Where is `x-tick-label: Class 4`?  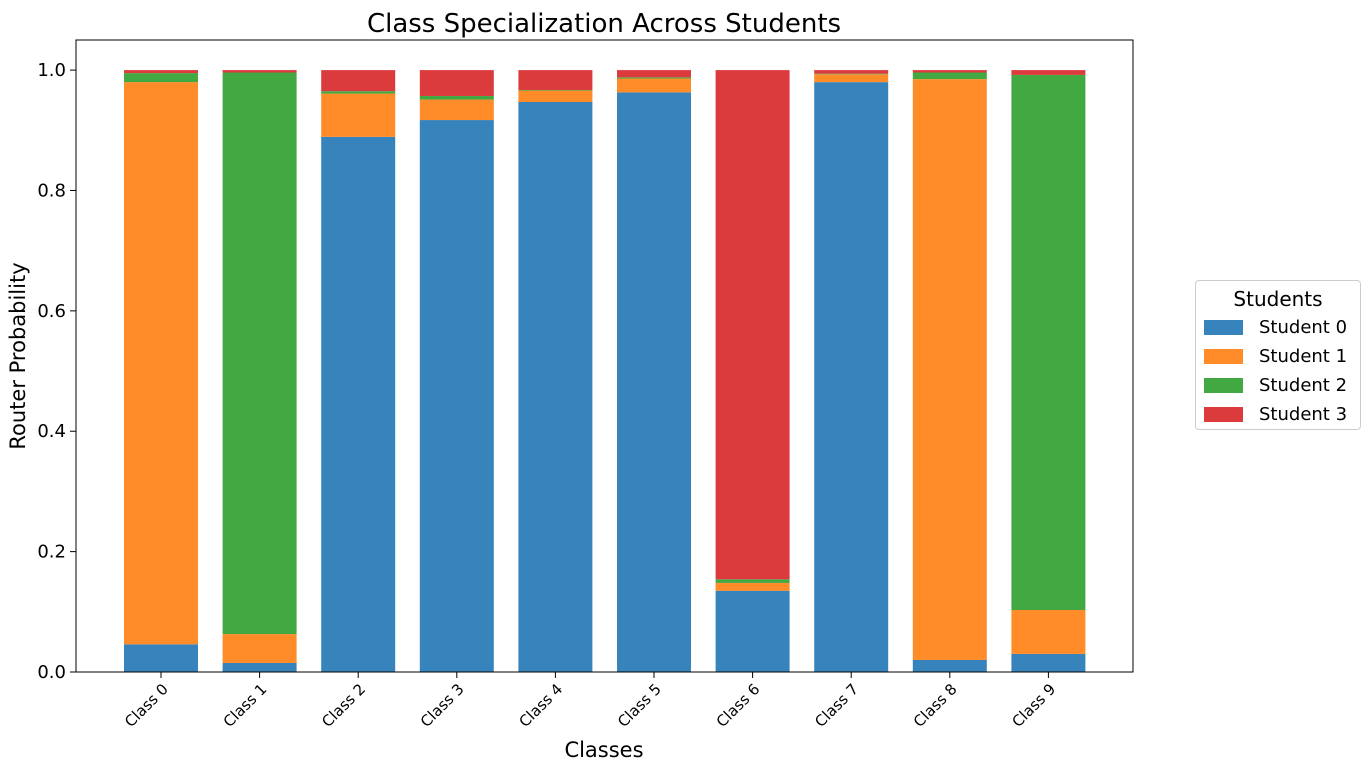 x-tick-label: Class 4 is located at coordinates (540, 705).